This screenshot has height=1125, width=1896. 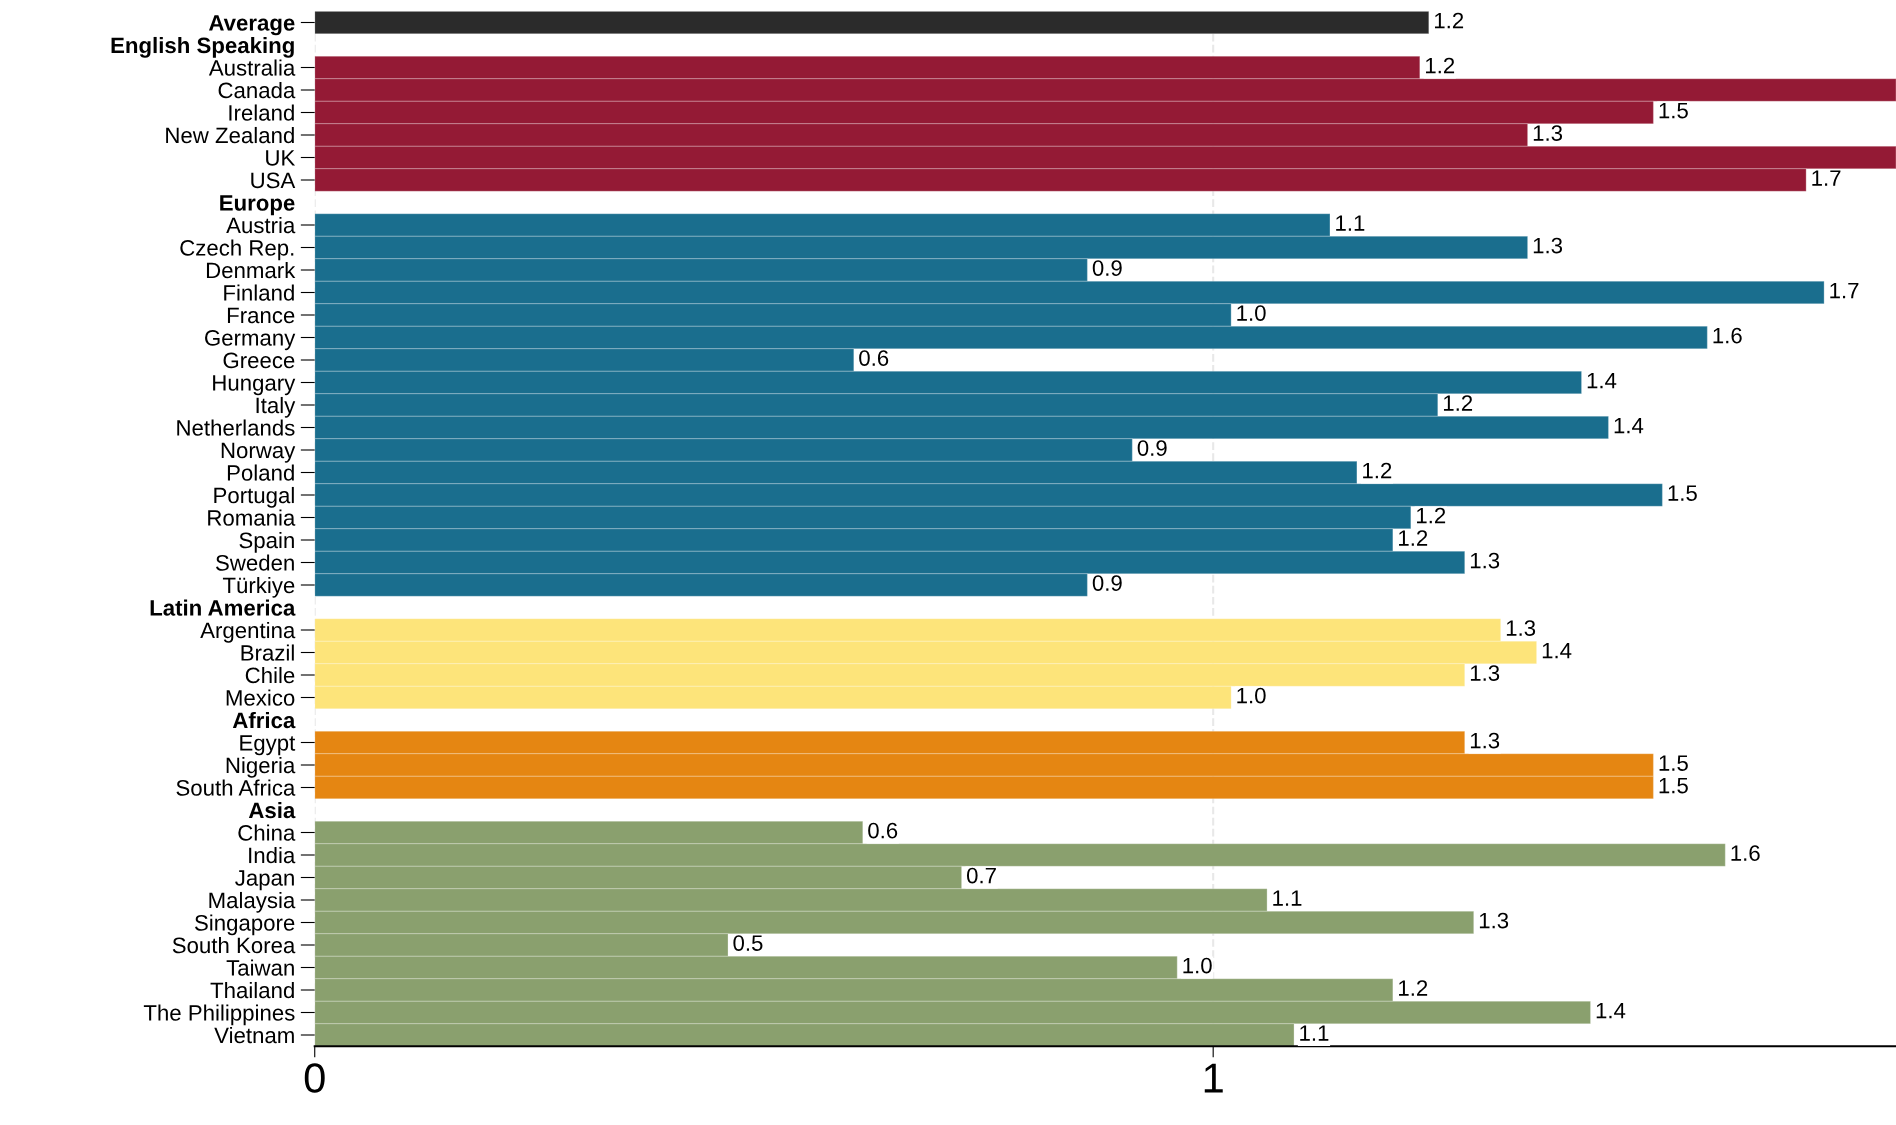 I want to click on y-tick-label: Italy, so click(x=276, y=407).